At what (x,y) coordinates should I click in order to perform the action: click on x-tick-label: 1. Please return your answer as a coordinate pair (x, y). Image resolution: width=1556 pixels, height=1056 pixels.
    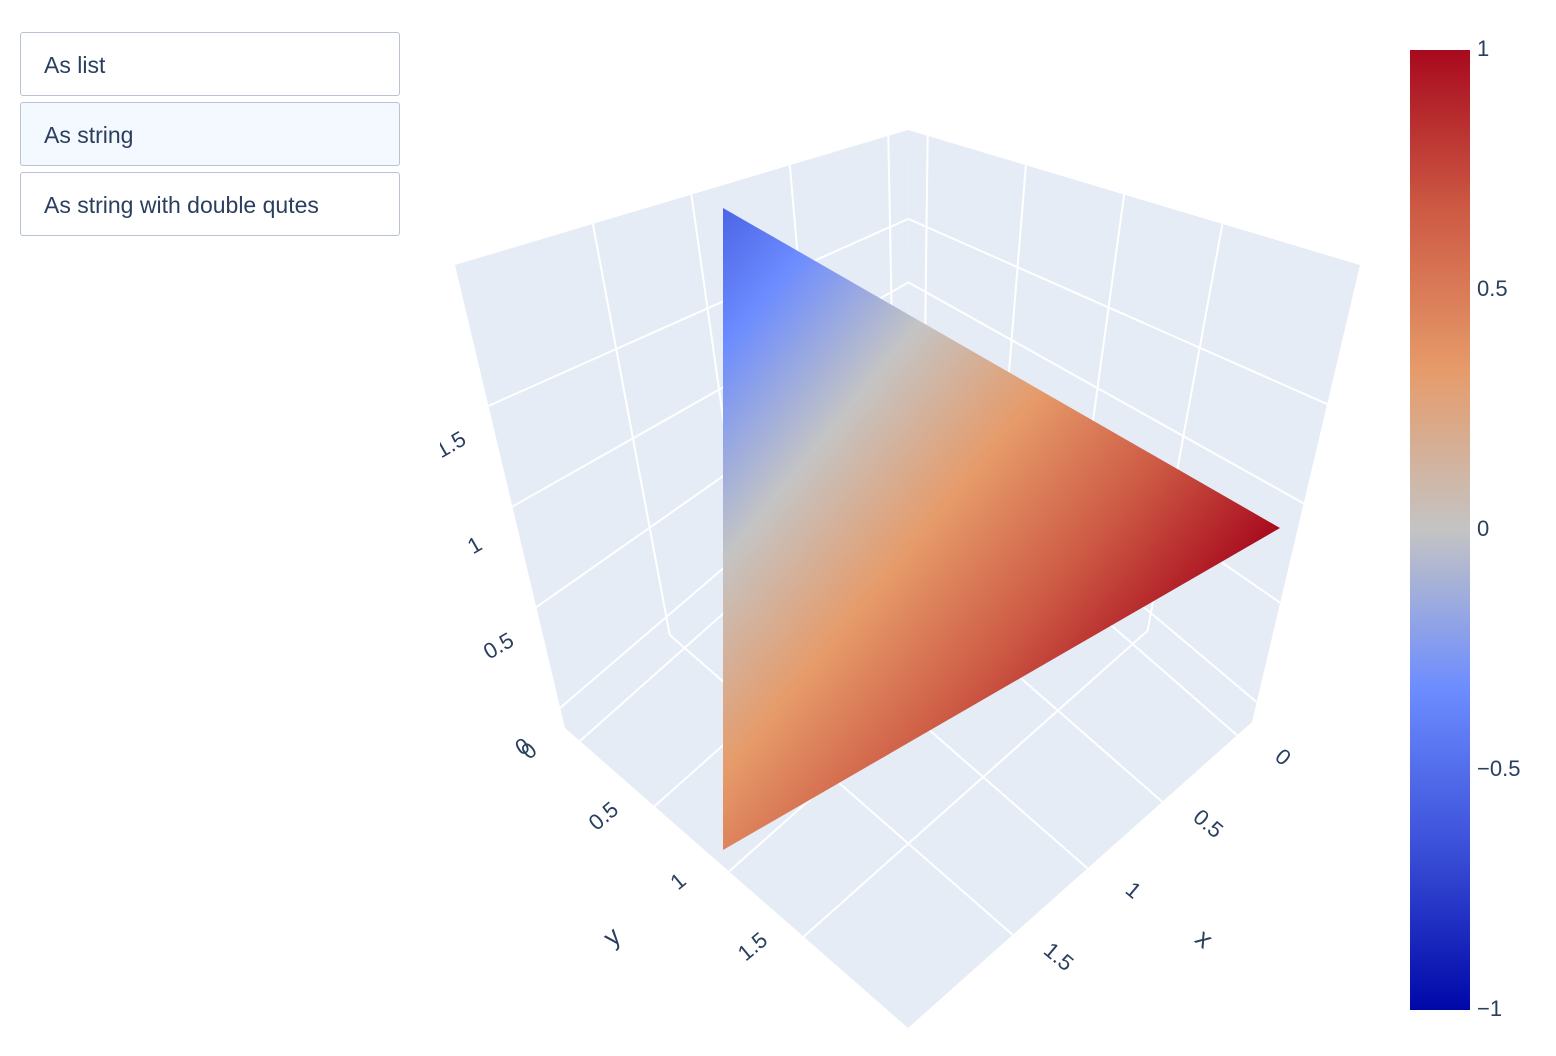
    Looking at the image, I should click on (1133, 890).